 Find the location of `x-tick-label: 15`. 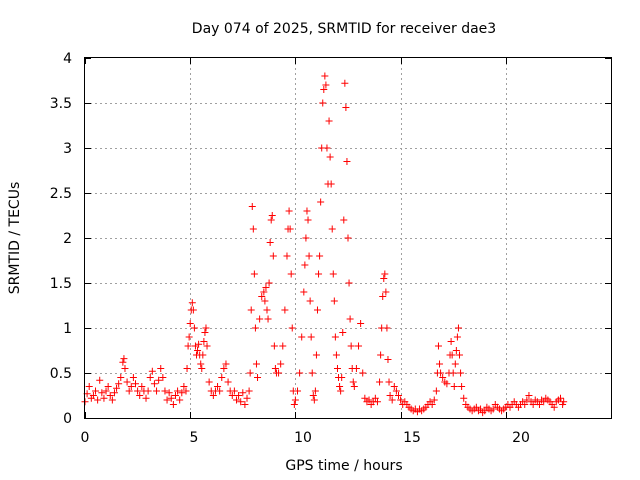

x-tick-label: 15 is located at coordinates (412, 438).